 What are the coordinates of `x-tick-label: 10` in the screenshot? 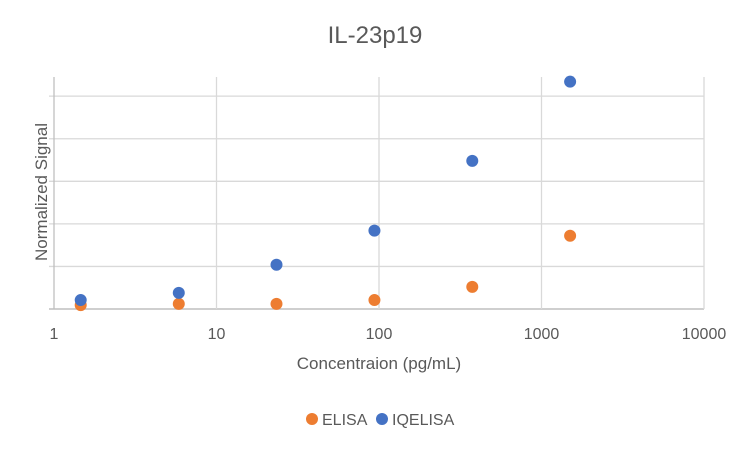 It's located at (217, 334).